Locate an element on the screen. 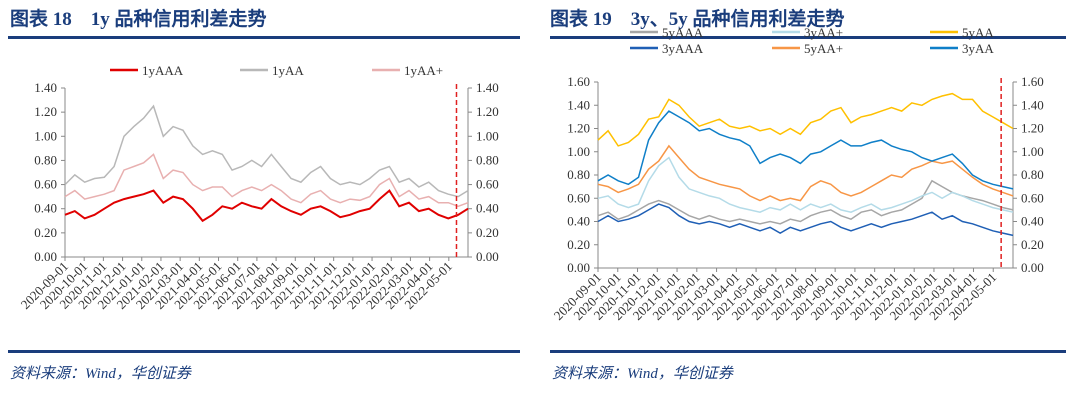  y-tick-label-right: 1.60 is located at coordinates (1032, 81).